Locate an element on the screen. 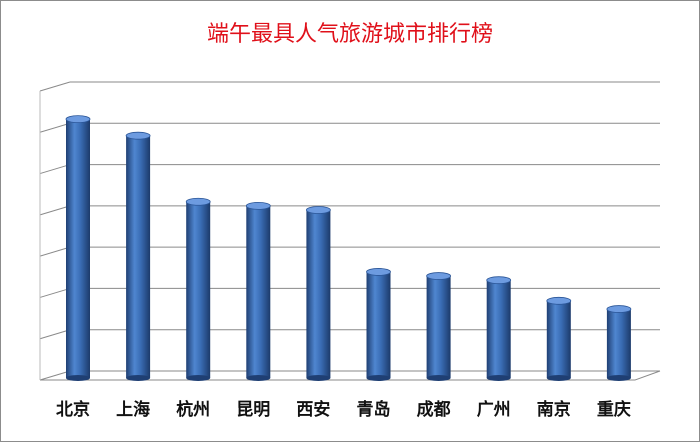 Image resolution: width=700 pixels, height=442 pixels. x-tick-label: 昆明 is located at coordinates (253, 410).